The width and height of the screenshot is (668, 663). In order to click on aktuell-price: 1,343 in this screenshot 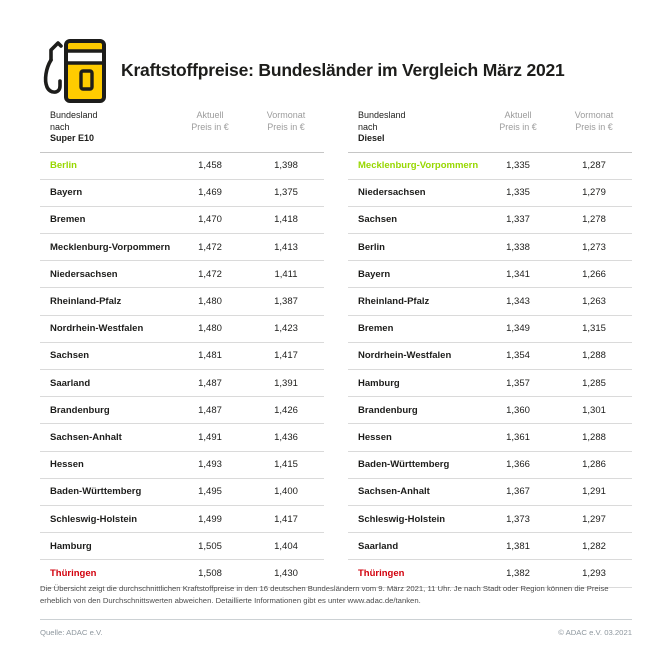, I will do `click(518, 302)`.